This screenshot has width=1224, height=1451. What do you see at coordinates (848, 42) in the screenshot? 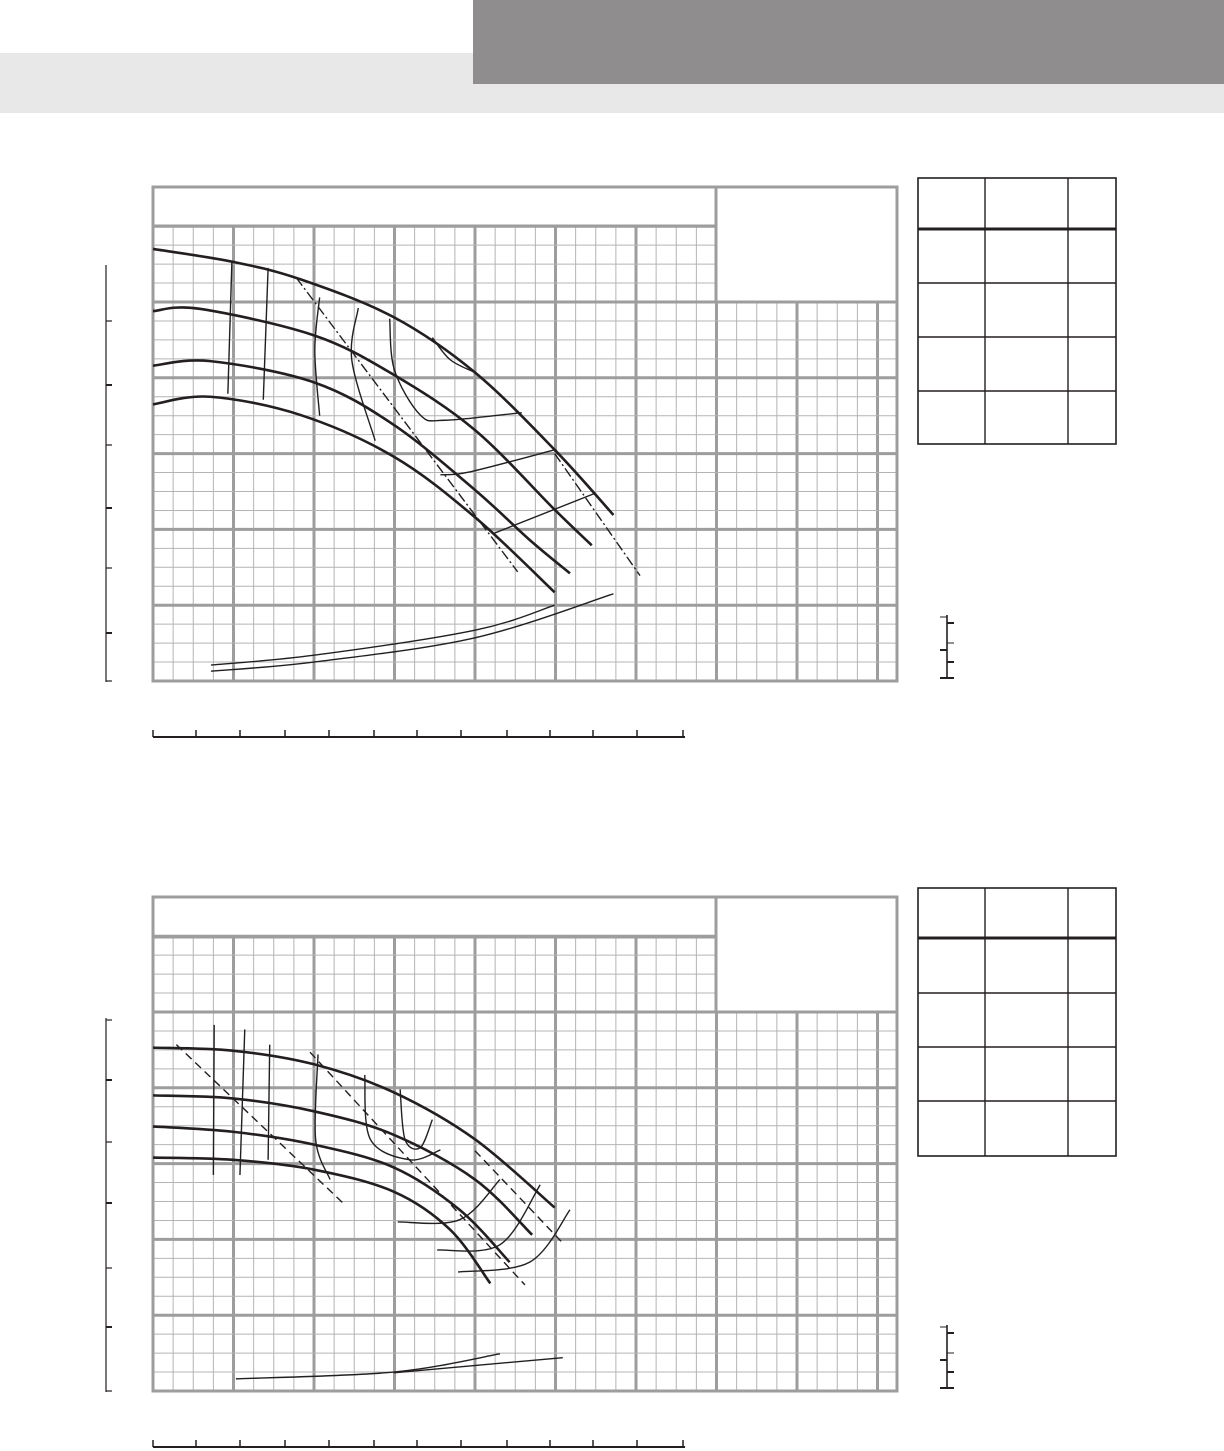
I see `header-band-dark` at bounding box center [848, 42].